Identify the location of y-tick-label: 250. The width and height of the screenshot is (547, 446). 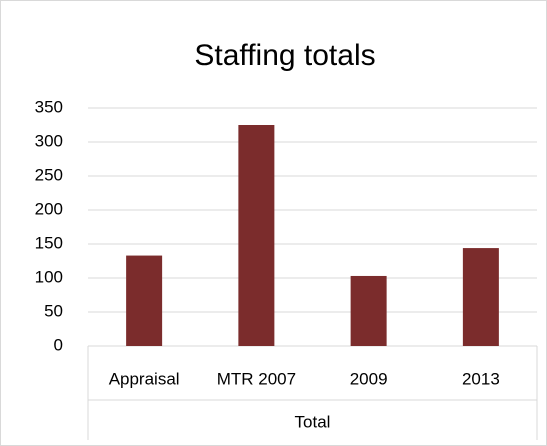
(49, 174).